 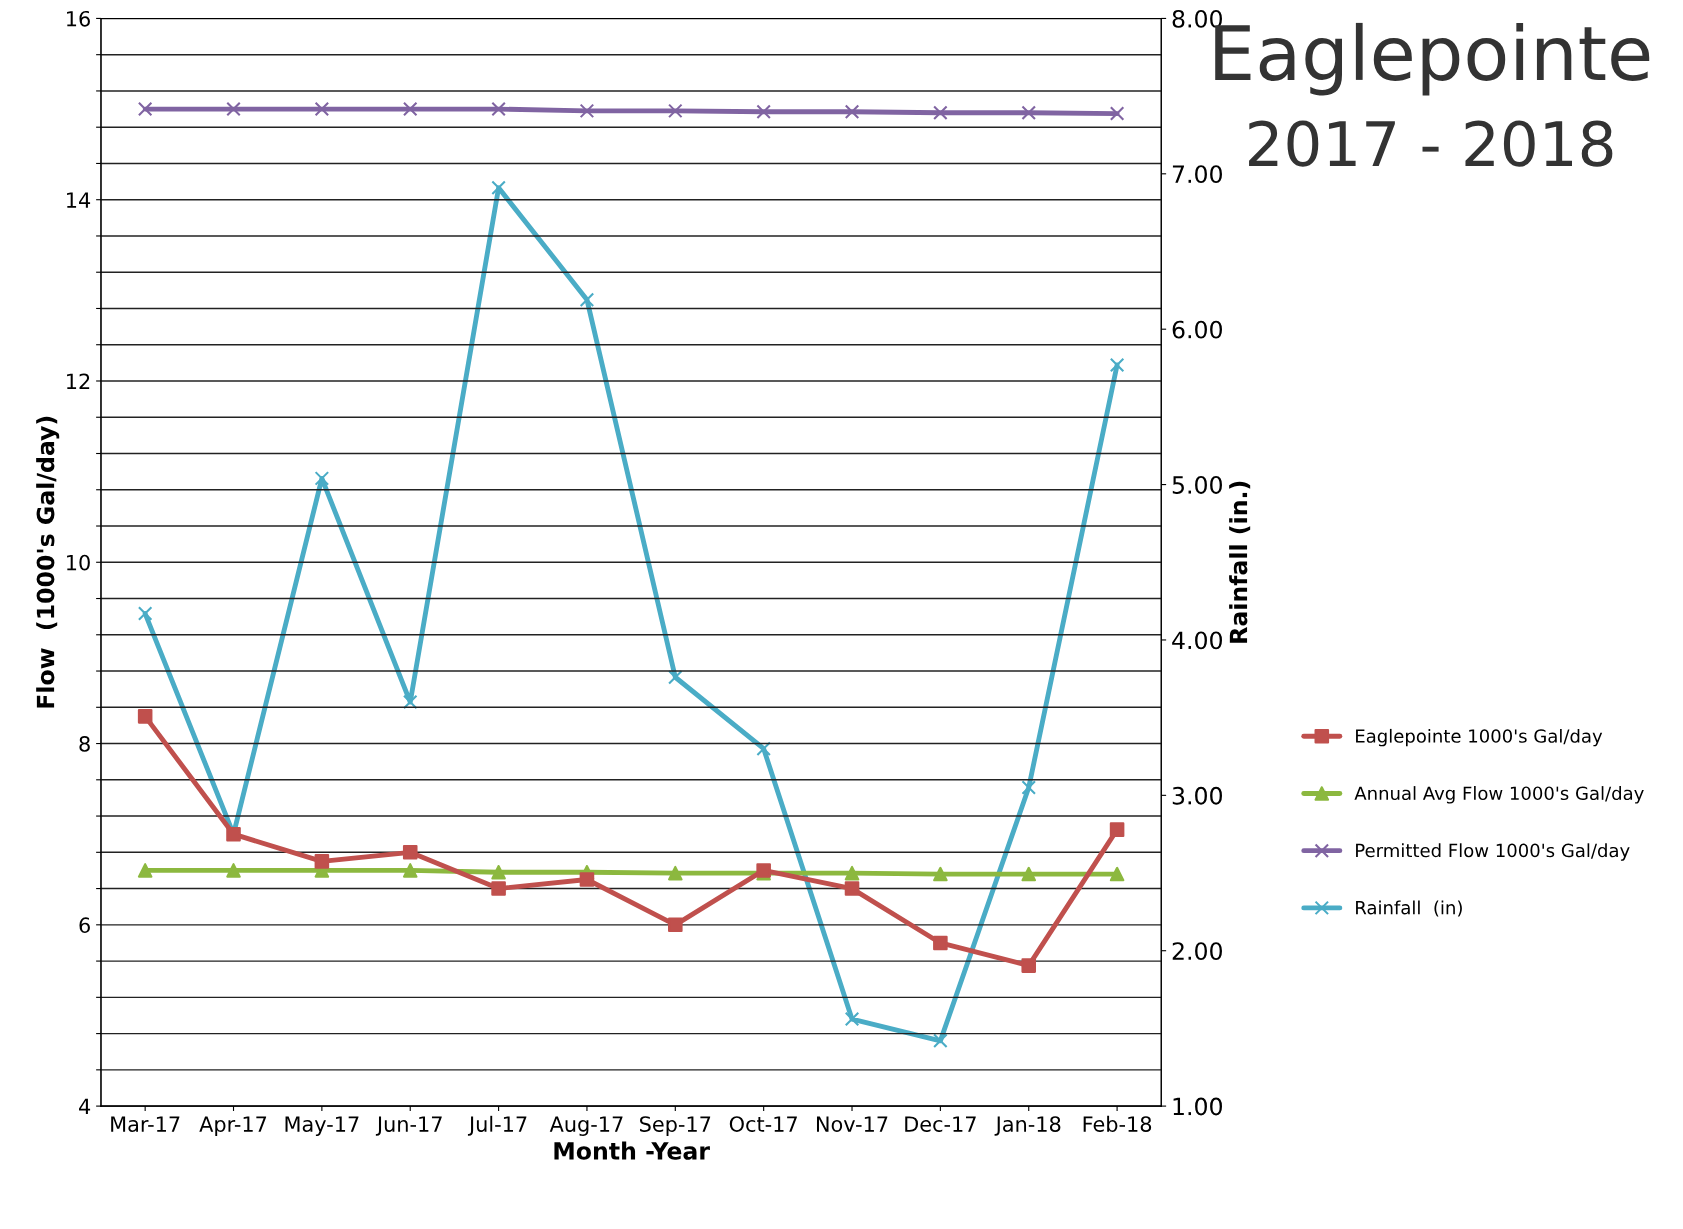 I want to click on y2-tick-label: 7.00, so click(x=1197, y=174).